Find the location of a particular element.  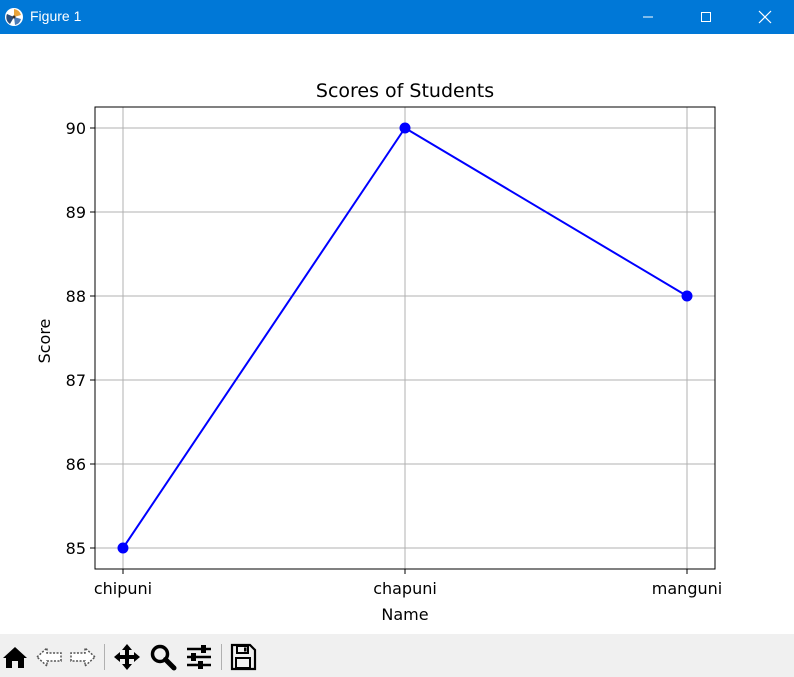

back-arrow-icon is located at coordinates (48, 657).